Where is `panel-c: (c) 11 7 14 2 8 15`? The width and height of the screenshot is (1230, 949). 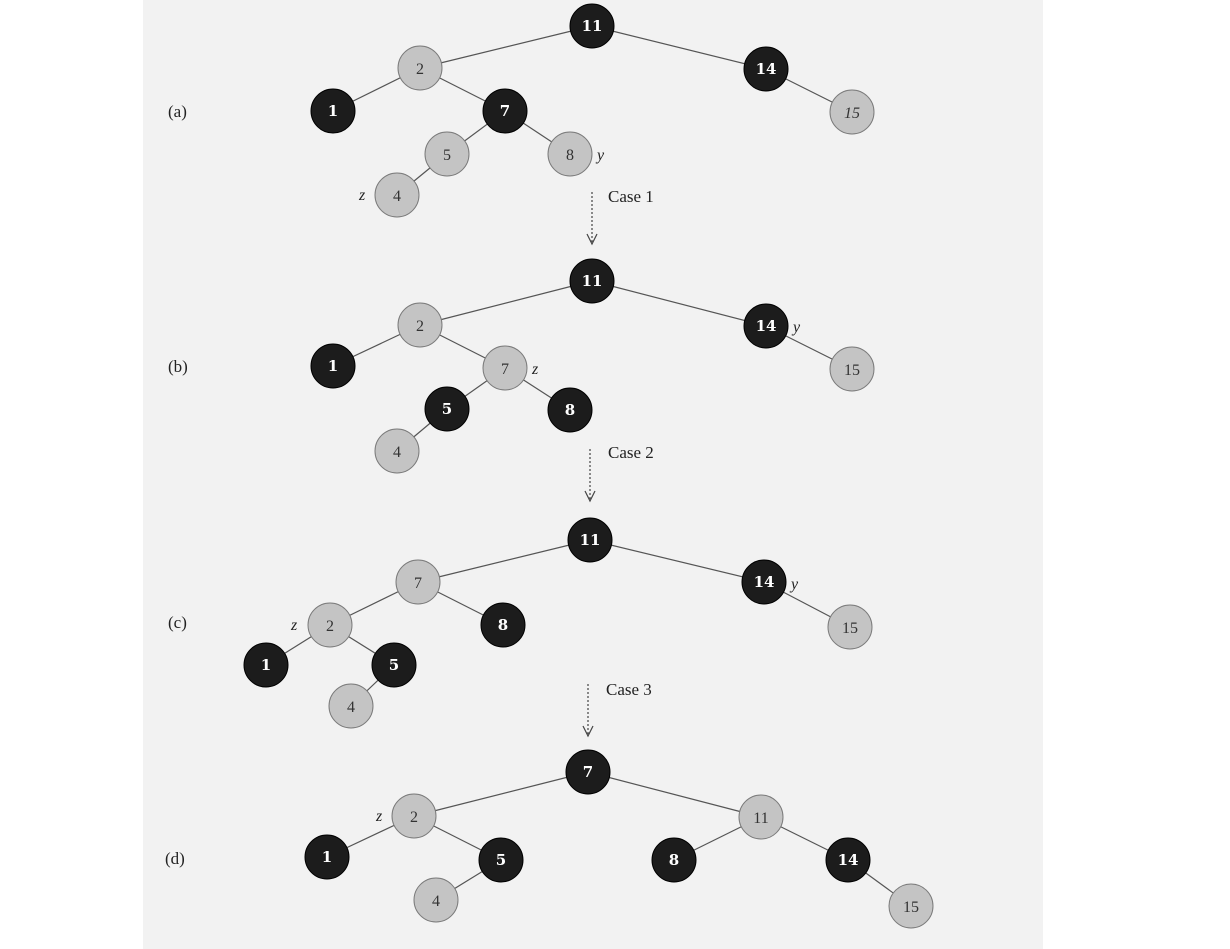 panel-c: (c) 11 7 14 2 8 15 is located at coordinates (520, 623).